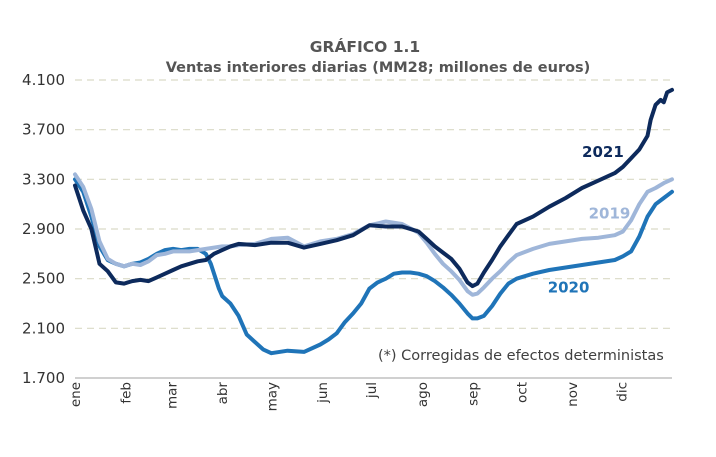  What do you see at coordinates (603, 152) in the screenshot?
I see `series-label-2021: 2021` at bounding box center [603, 152].